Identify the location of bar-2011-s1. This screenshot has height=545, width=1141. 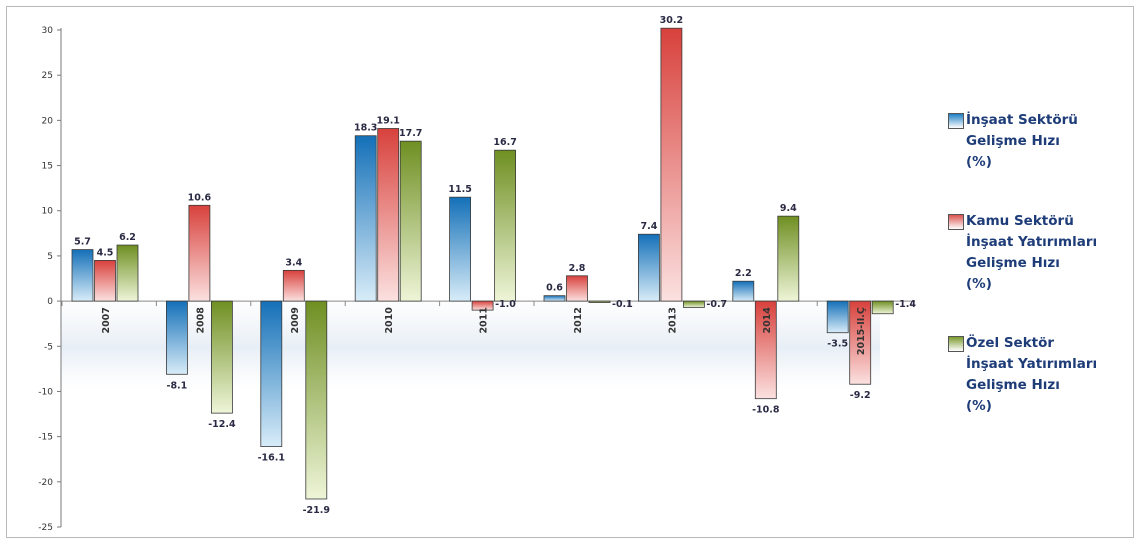
(460, 249).